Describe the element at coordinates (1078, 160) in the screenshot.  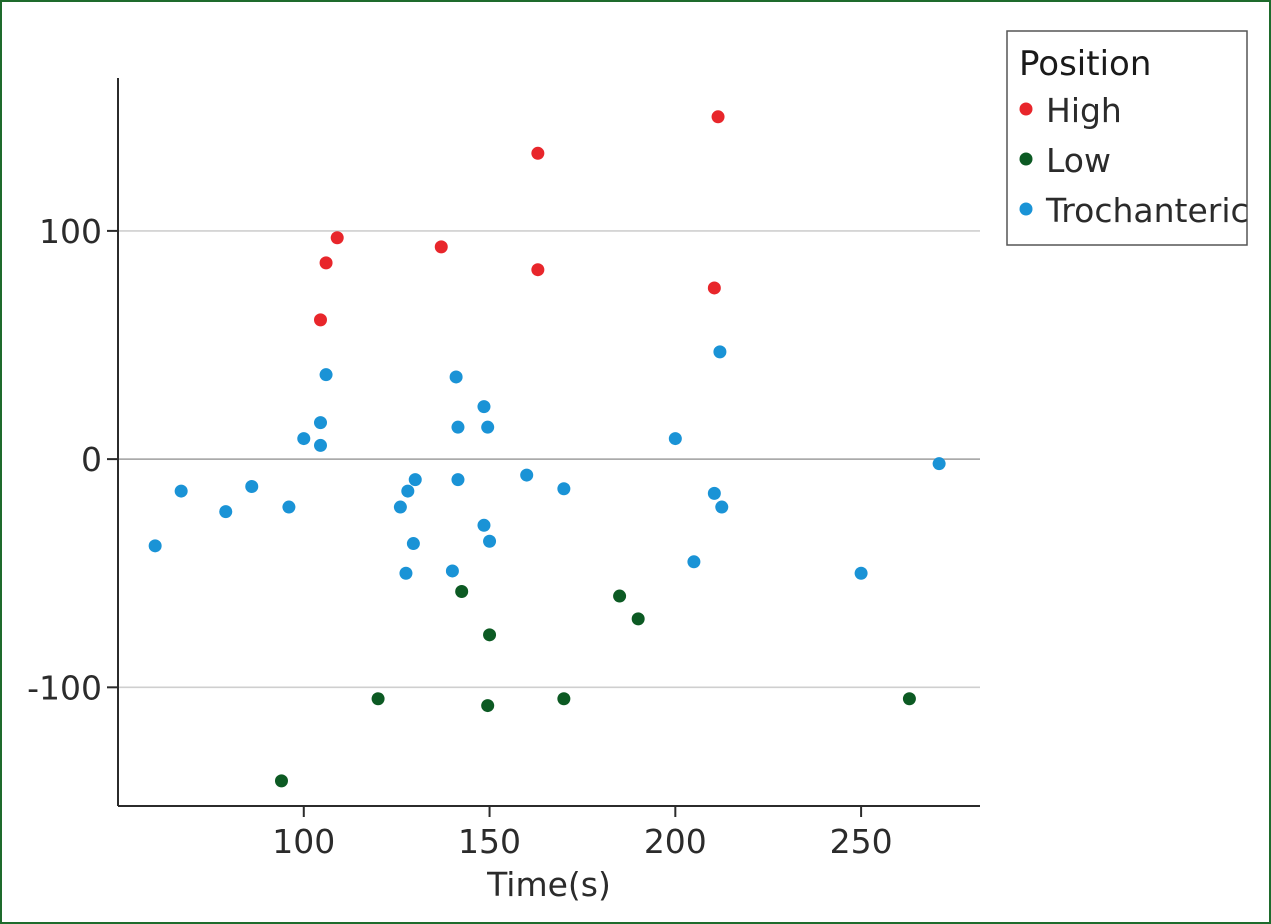
I see `legend-label-low: Low` at that location.